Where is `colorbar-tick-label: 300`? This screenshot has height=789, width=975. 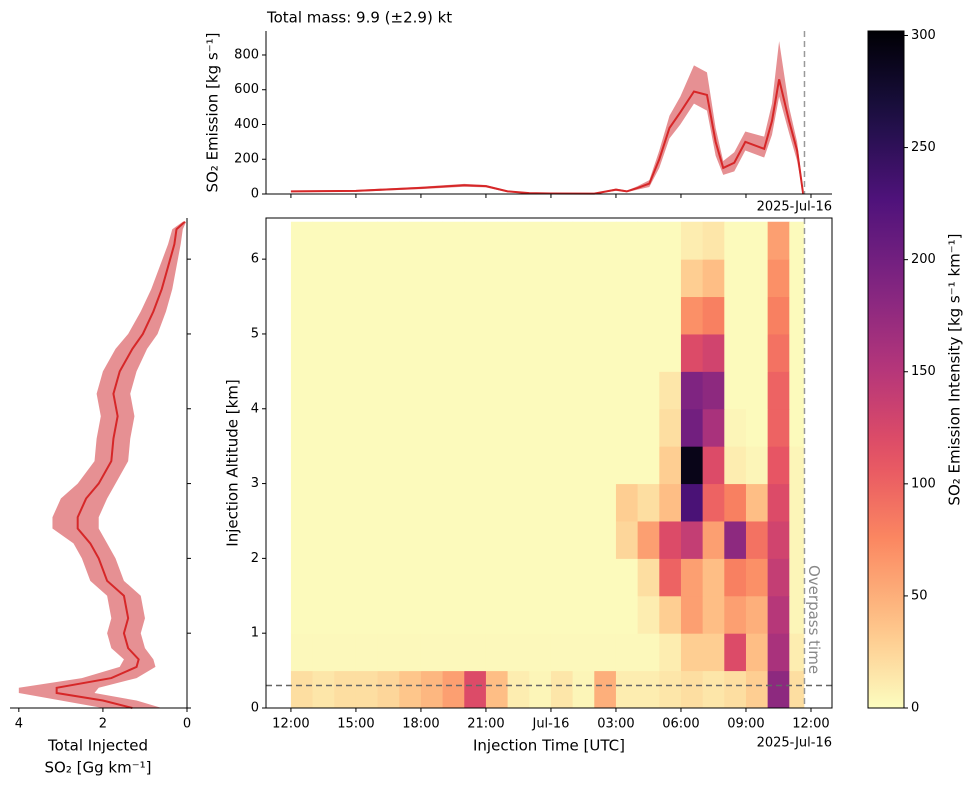
colorbar-tick-label: 300 is located at coordinates (923, 35).